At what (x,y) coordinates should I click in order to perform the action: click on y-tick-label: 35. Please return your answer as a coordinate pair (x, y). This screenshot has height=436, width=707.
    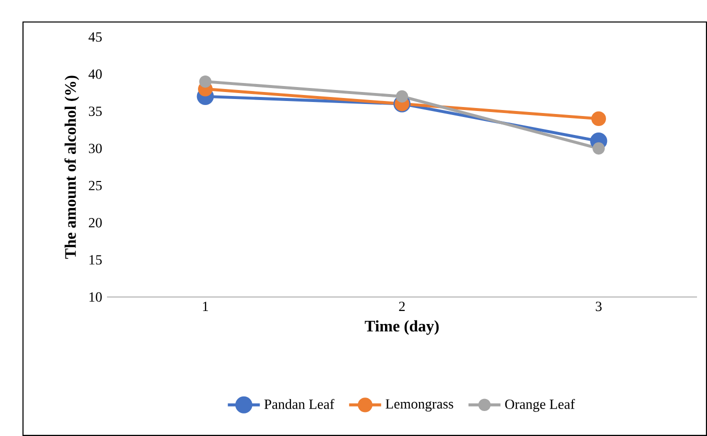
    Looking at the image, I should click on (95, 111).